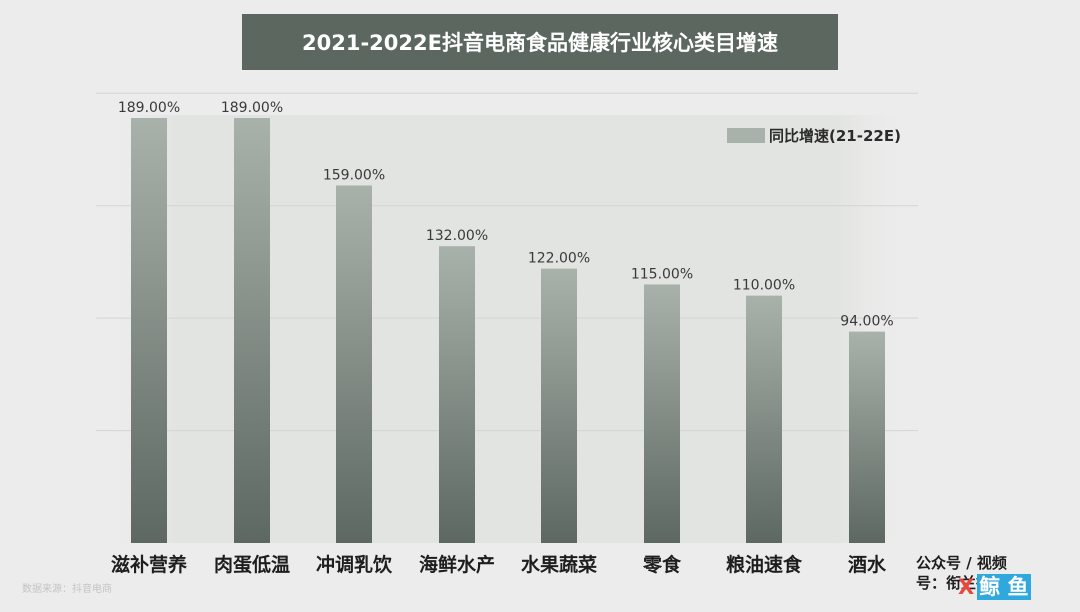 The height and width of the screenshot is (612, 1080). What do you see at coordinates (67, 589) in the screenshot?
I see `source-note: 数据来源：抖音电商` at bounding box center [67, 589].